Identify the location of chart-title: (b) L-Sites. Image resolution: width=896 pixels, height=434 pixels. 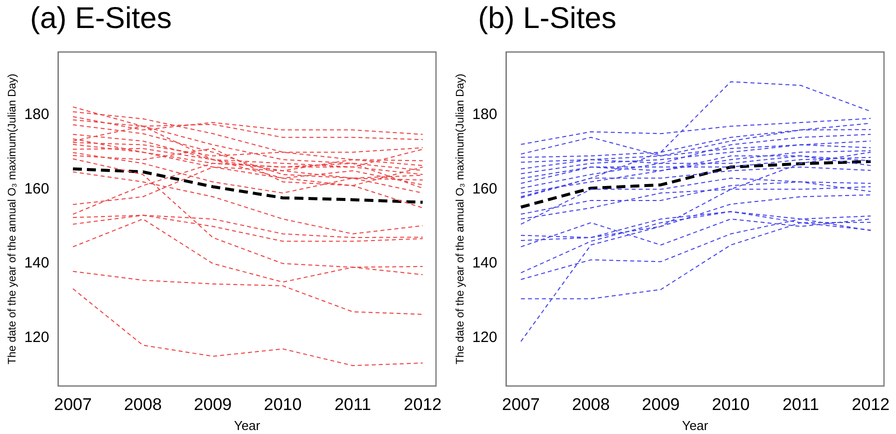
(547, 19).